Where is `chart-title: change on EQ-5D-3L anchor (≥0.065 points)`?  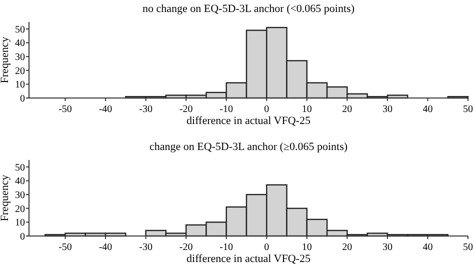
chart-title: change on EQ-5D-3L anchor (≥0.065 points) is located at coordinates (248, 147).